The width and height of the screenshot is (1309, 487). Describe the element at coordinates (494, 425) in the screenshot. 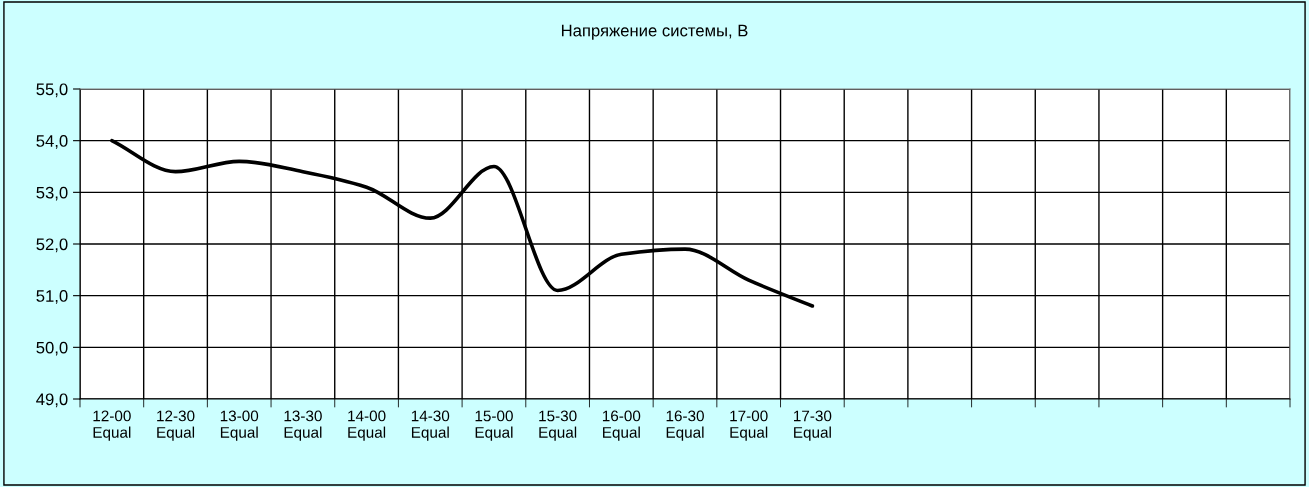

I see `x-tick-label: 15-00 Equal` at that location.